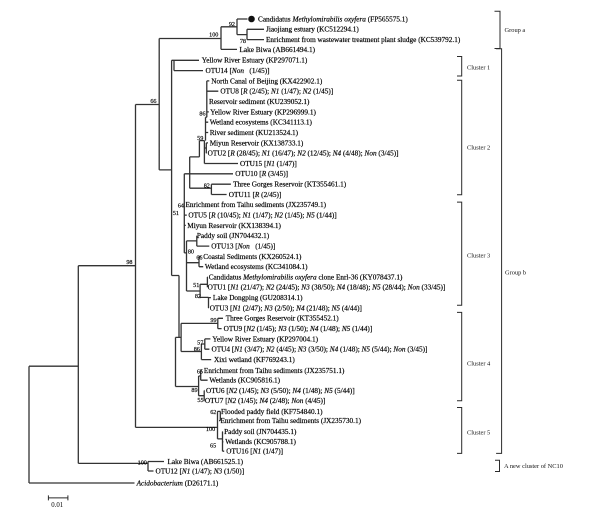  What do you see at coordinates (181, 206) in the screenshot?
I see `svg-text: 64` at bounding box center [181, 206].